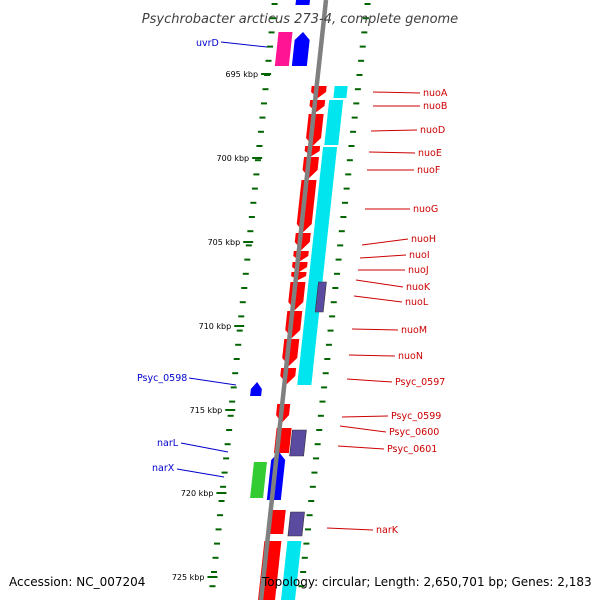 The image size is (600, 600). Describe the element at coordinates (432, 130) in the screenshot. I see `gene-label-nuoD: nuoD` at that location.